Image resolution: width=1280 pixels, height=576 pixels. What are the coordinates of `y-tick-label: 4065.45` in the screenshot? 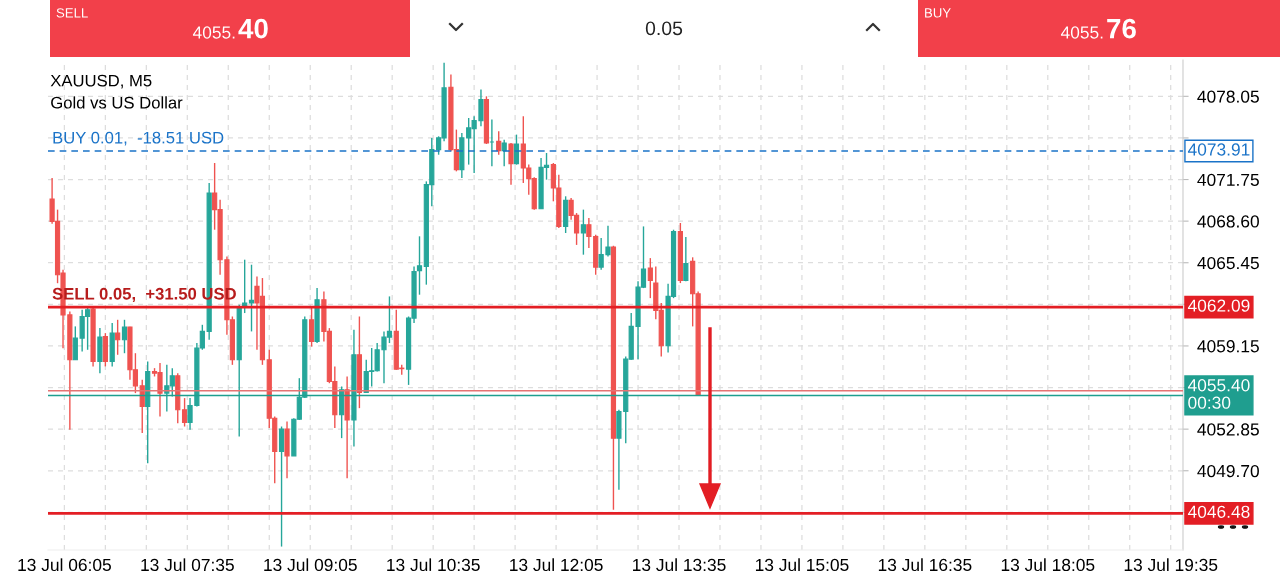 It's located at (1228, 263).